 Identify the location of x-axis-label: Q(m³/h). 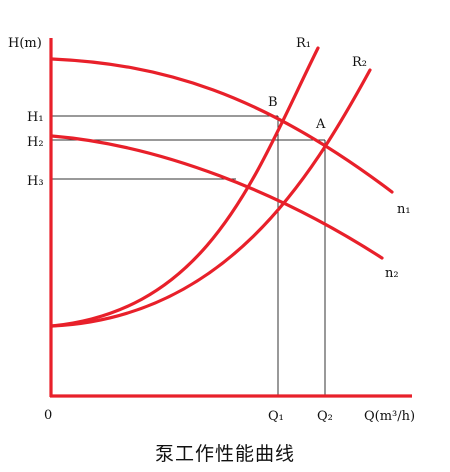
(389, 416).